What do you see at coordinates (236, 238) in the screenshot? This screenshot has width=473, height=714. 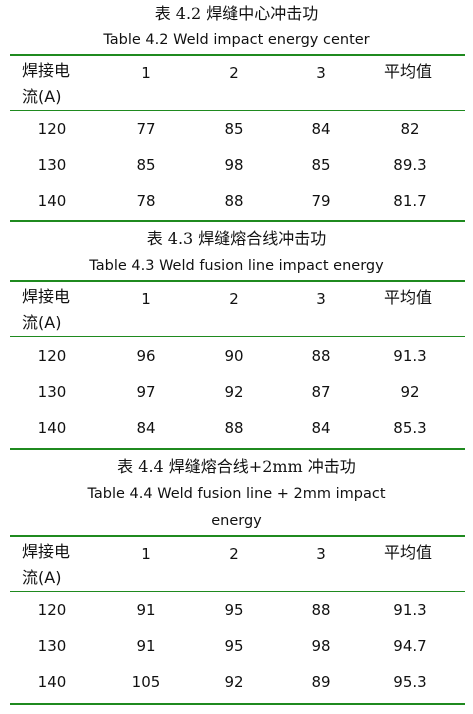 I see `table-caption-zh: 表 4.3 焊缝熔合线冲击功` at bounding box center [236, 238].